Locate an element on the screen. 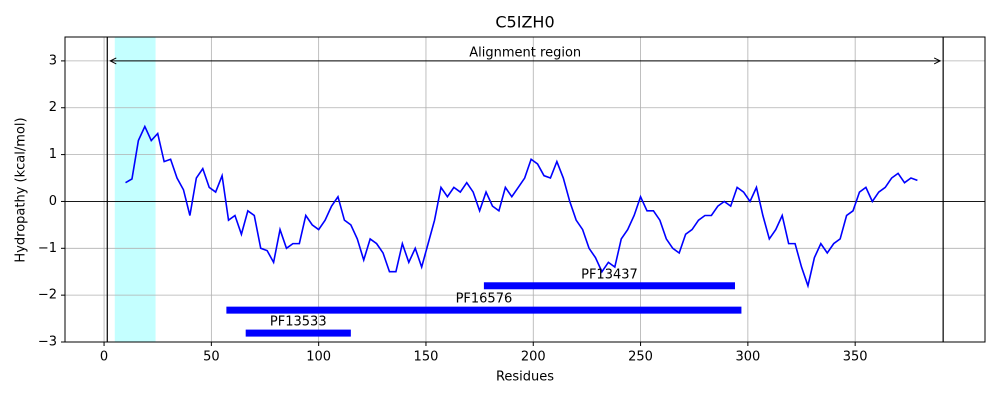  y-tick-label: 1 is located at coordinates (53, 154).